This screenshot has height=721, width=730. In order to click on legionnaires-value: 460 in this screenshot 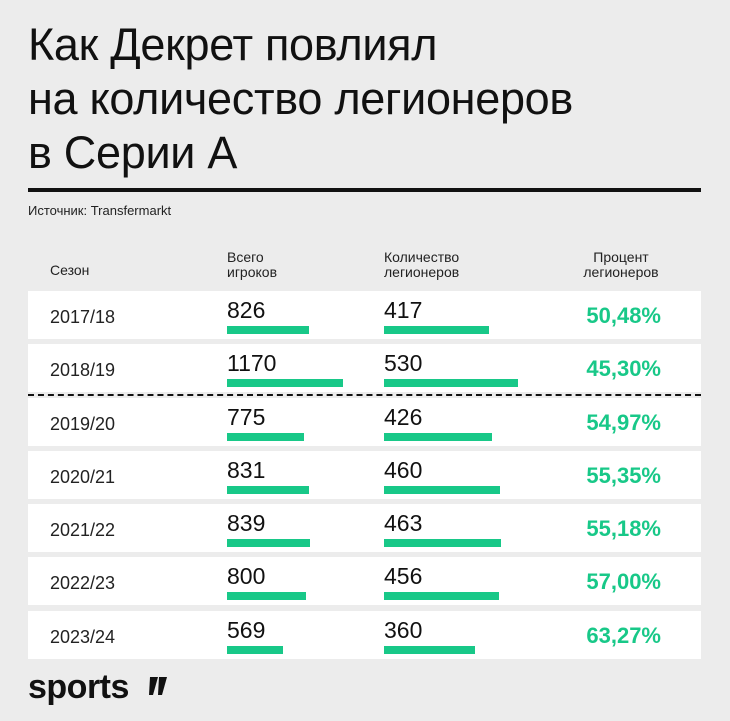, I will do `click(403, 470)`.